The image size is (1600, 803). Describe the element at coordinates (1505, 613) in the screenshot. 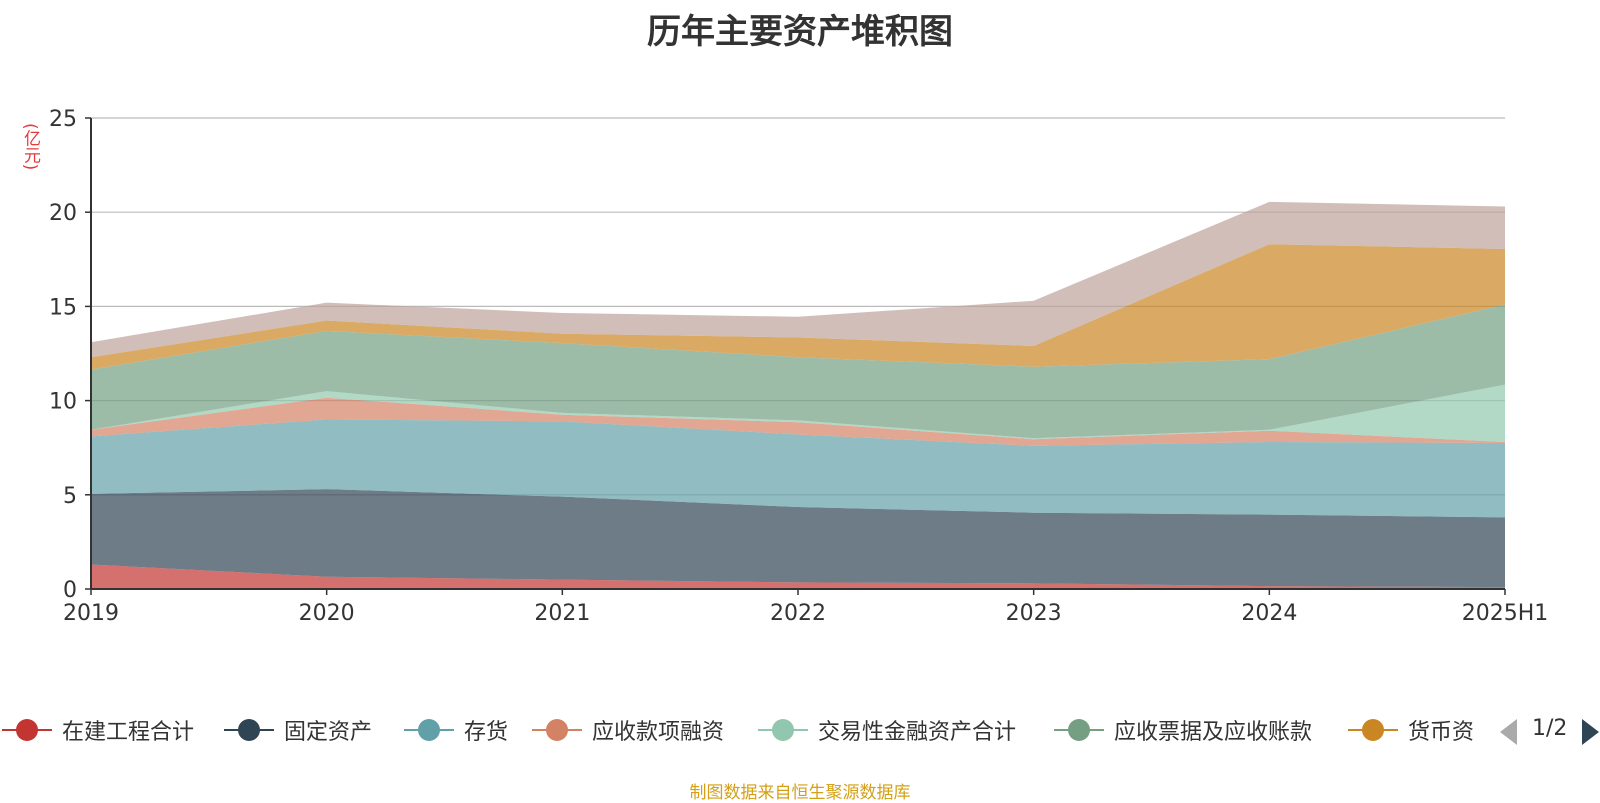

I see `x-tick-label: 2025H1` at that location.